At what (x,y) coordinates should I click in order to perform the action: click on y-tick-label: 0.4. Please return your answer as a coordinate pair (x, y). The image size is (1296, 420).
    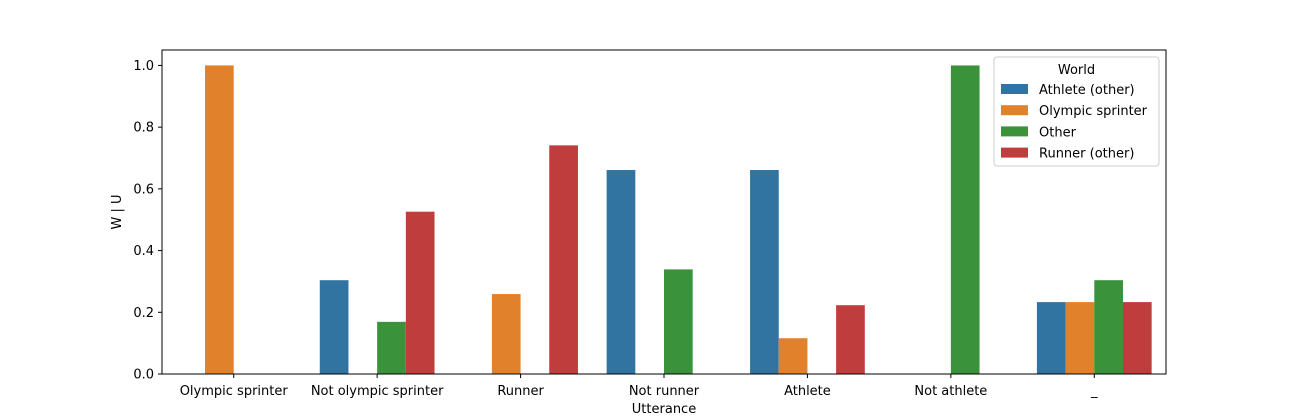
    Looking at the image, I should click on (143, 251).